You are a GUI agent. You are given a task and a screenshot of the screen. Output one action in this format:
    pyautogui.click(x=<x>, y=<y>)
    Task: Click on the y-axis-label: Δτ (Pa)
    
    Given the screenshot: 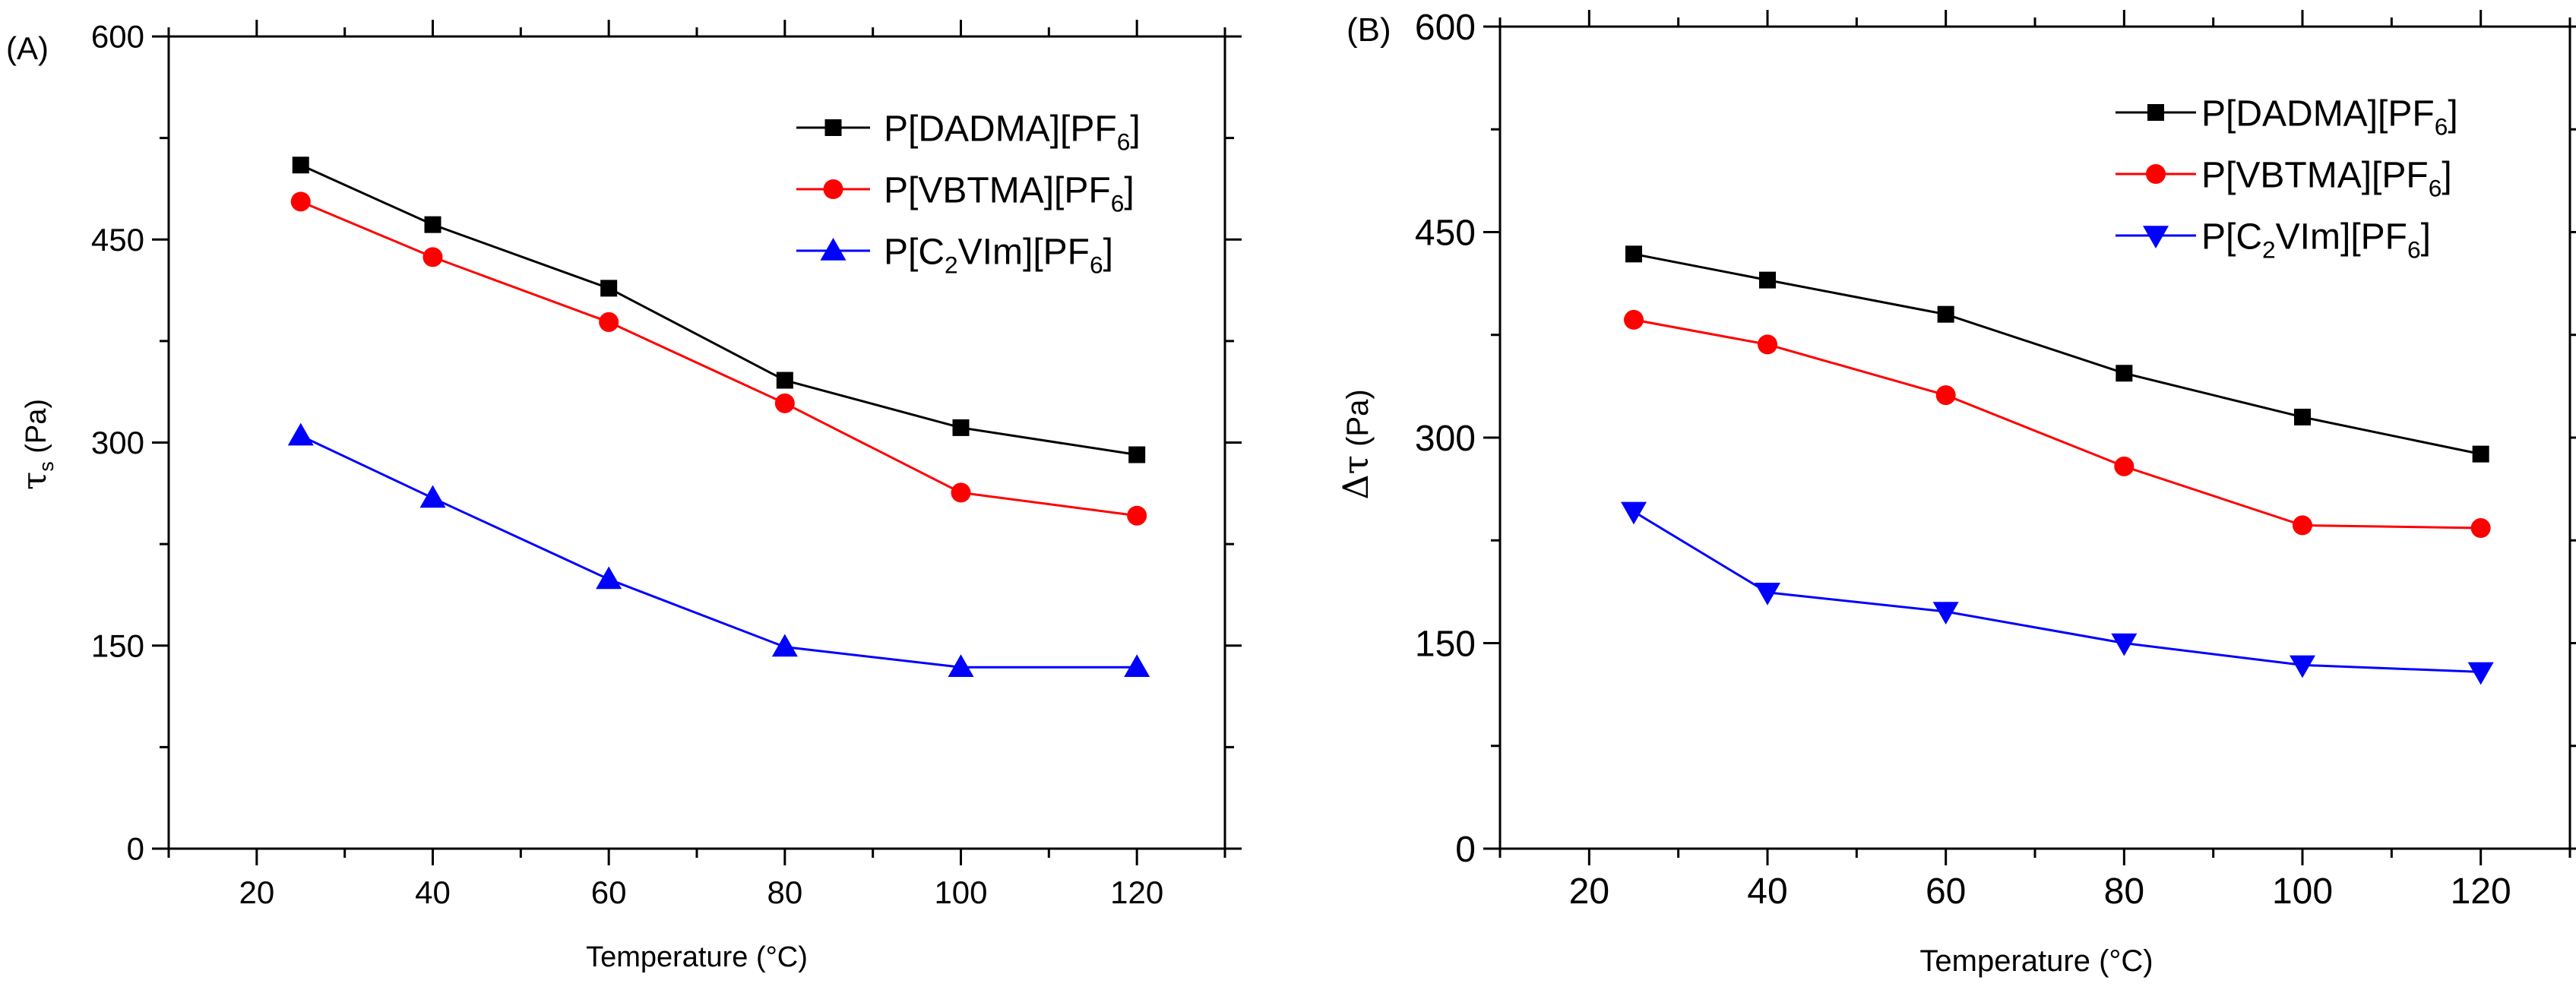 What is the action you would take?
    pyautogui.click(x=1355, y=444)
    